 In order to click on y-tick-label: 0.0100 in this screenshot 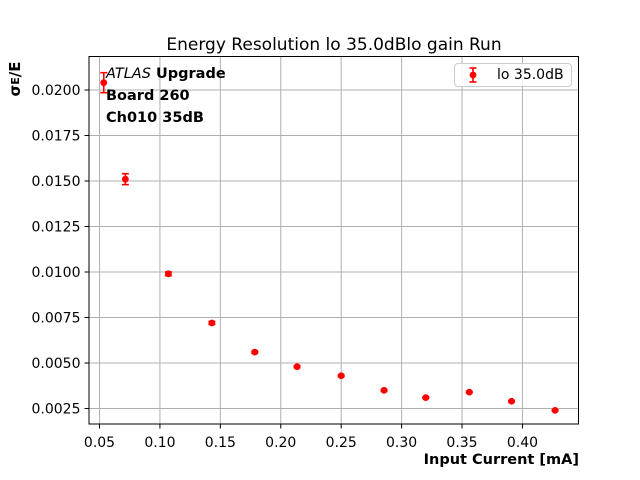, I will do `click(56, 273)`.